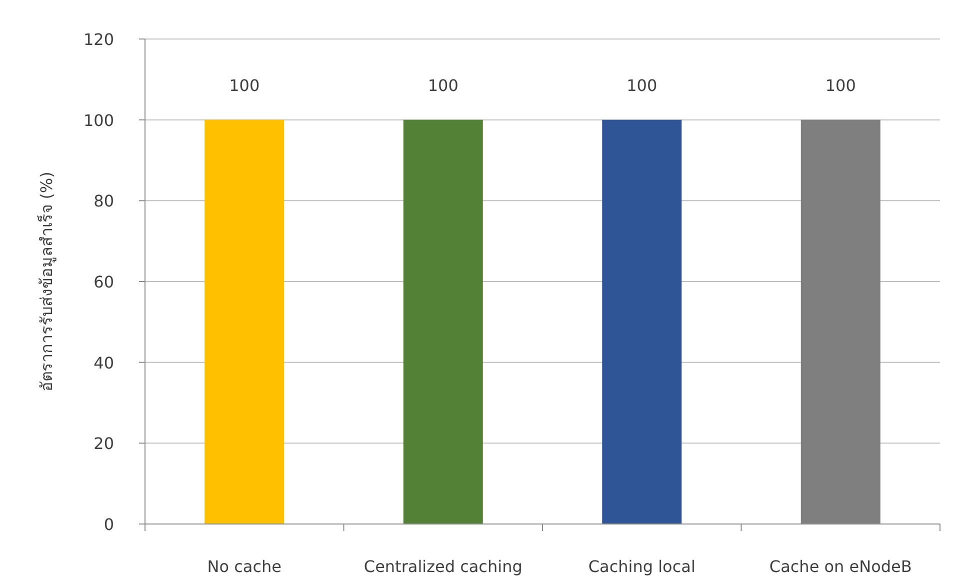 The width and height of the screenshot is (955, 581). What do you see at coordinates (104, 282) in the screenshot?
I see `y-tick-label: 60` at bounding box center [104, 282].